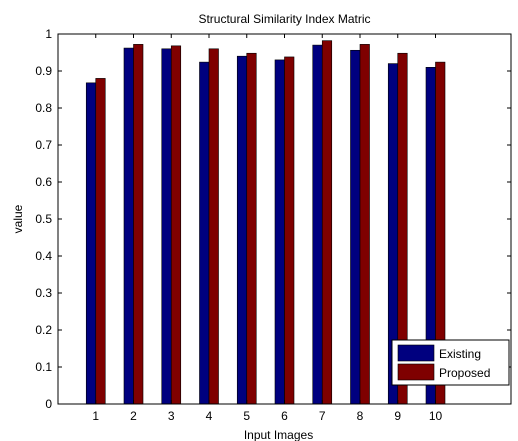 This screenshot has height=441, width=518. Describe the element at coordinates (284, 416) in the screenshot. I see `x-tick-label-6: 6` at that location.